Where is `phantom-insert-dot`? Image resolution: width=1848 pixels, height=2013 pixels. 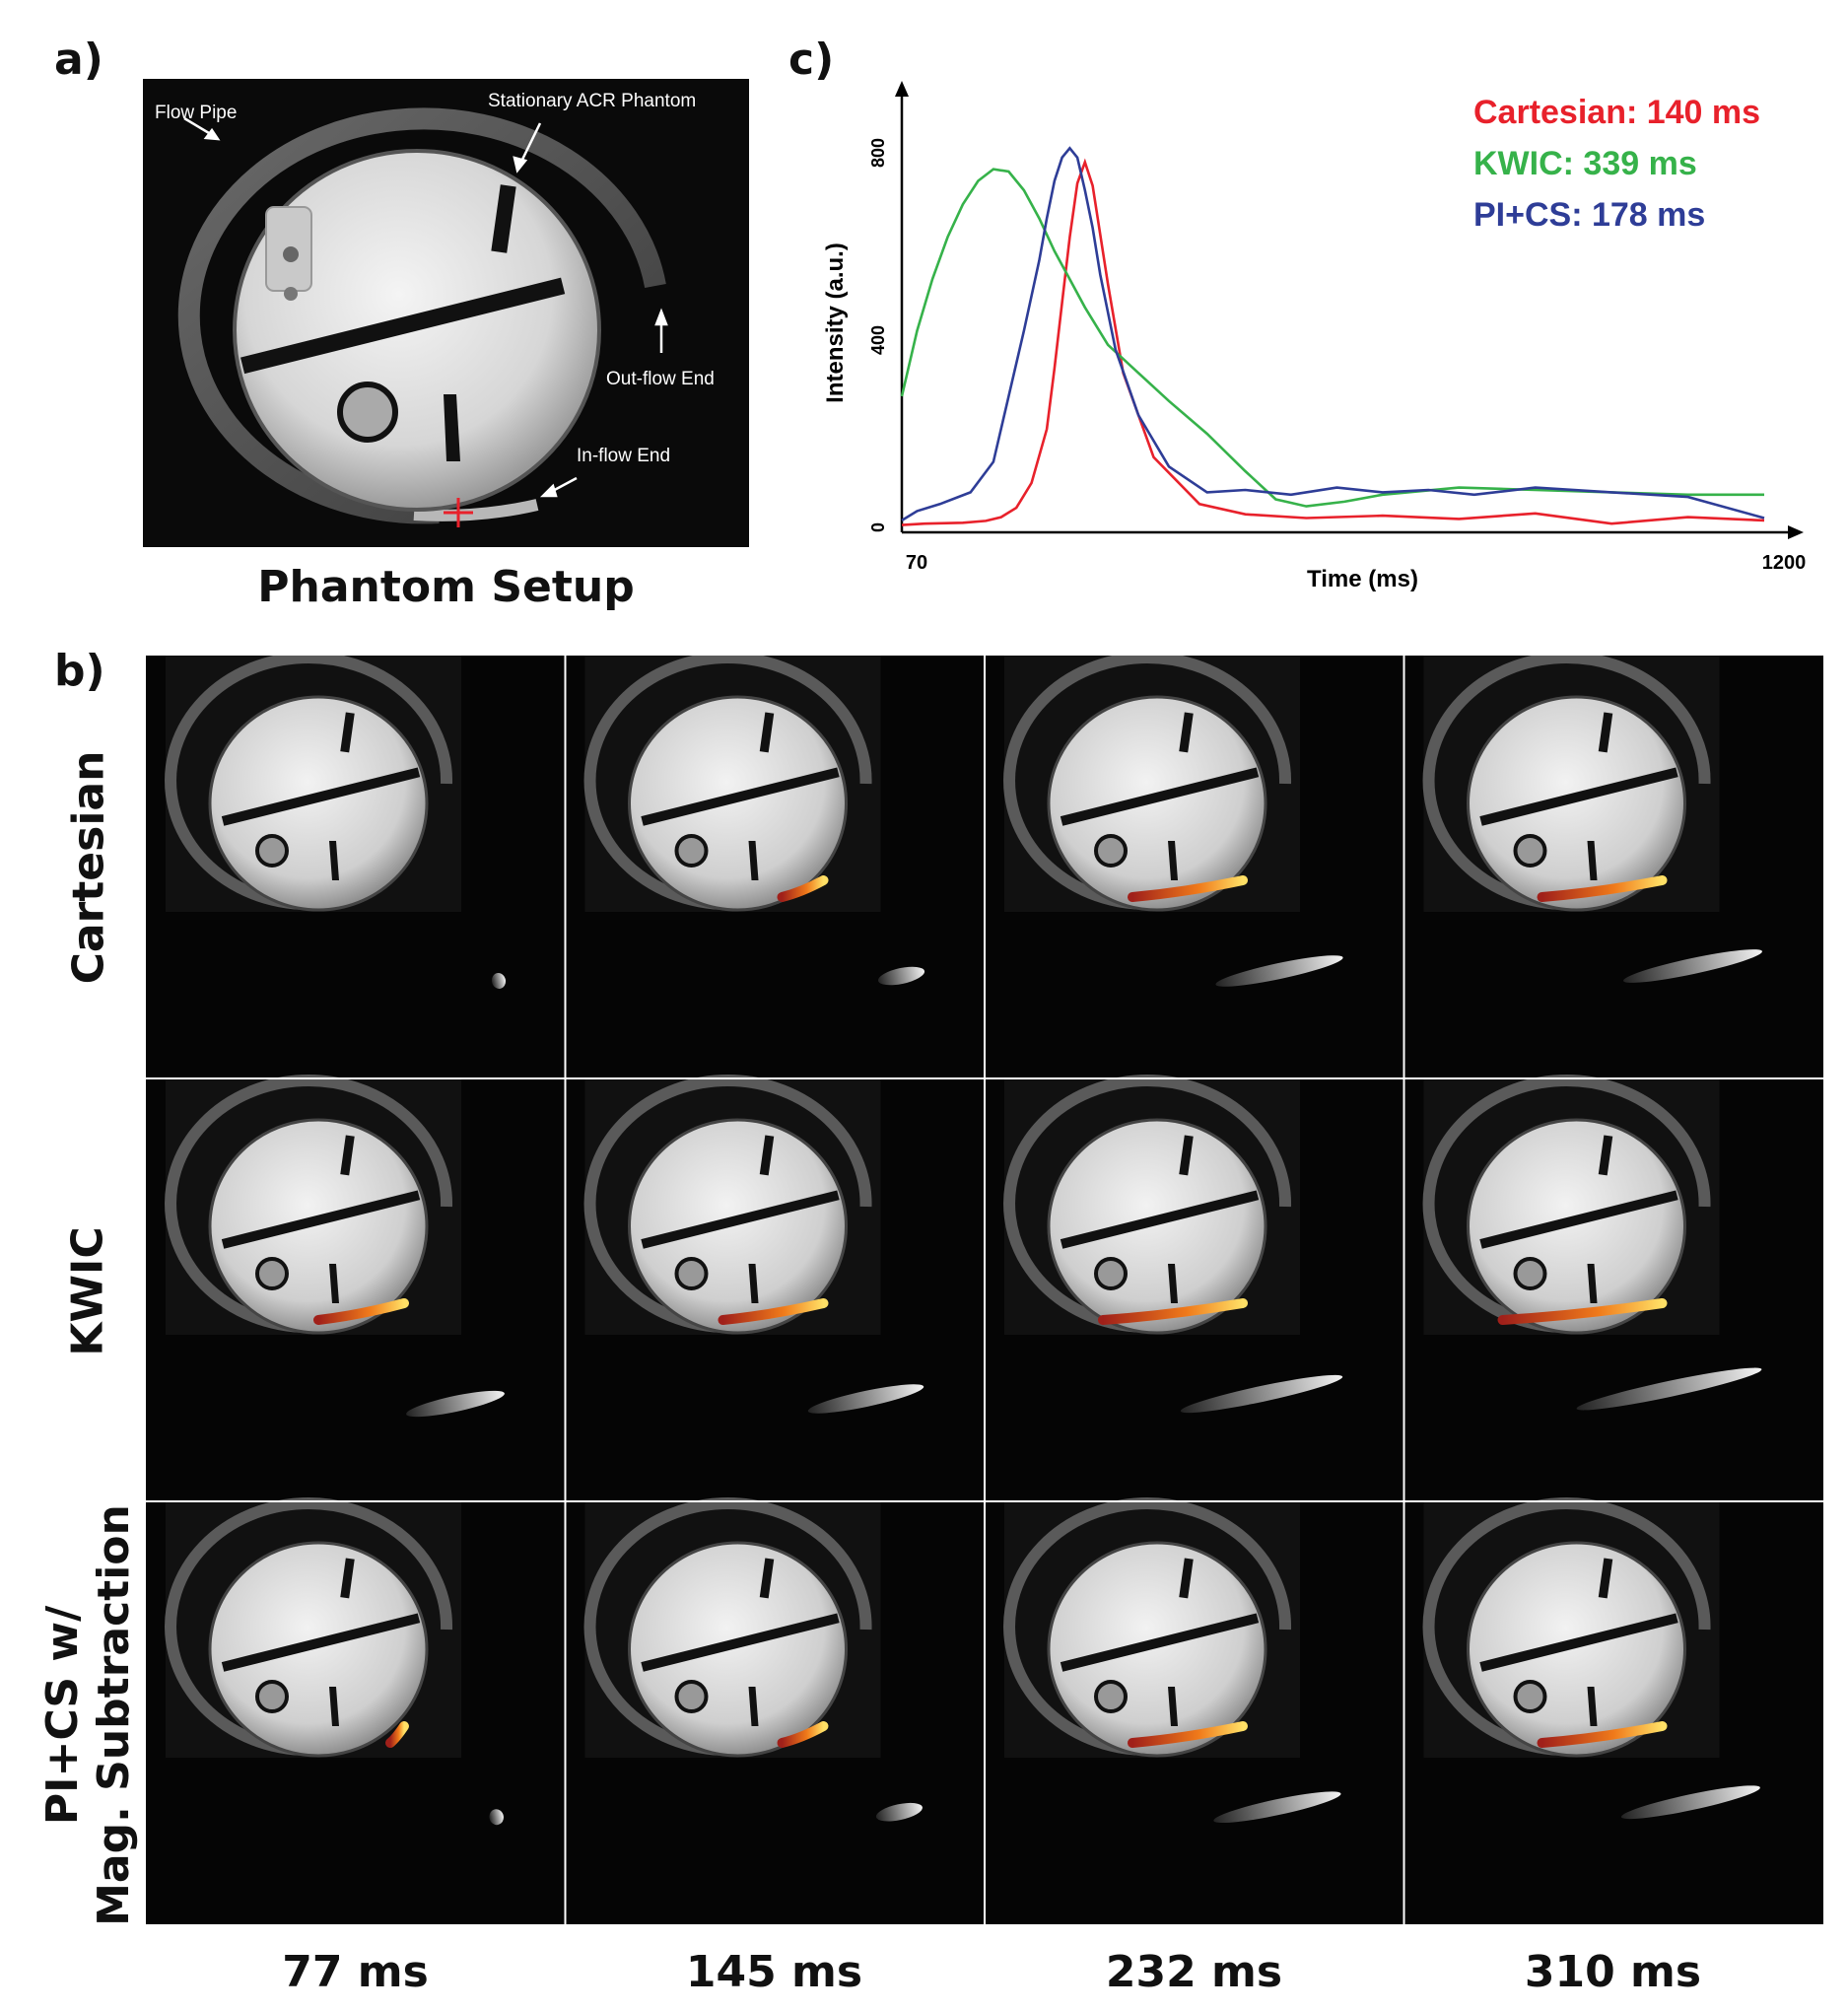
phantom-insert-dot is located at coordinates (291, 254).